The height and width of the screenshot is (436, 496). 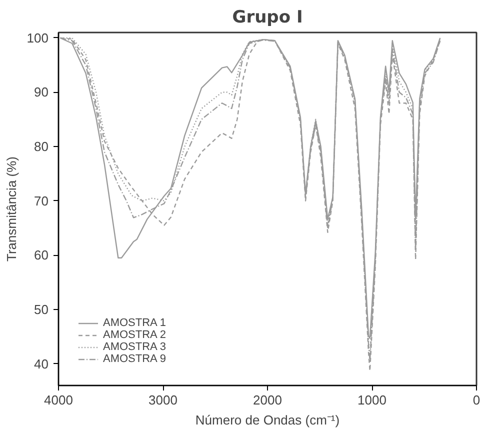 I want to click on x-tick-label: 2000, so click(x=267, y=400).